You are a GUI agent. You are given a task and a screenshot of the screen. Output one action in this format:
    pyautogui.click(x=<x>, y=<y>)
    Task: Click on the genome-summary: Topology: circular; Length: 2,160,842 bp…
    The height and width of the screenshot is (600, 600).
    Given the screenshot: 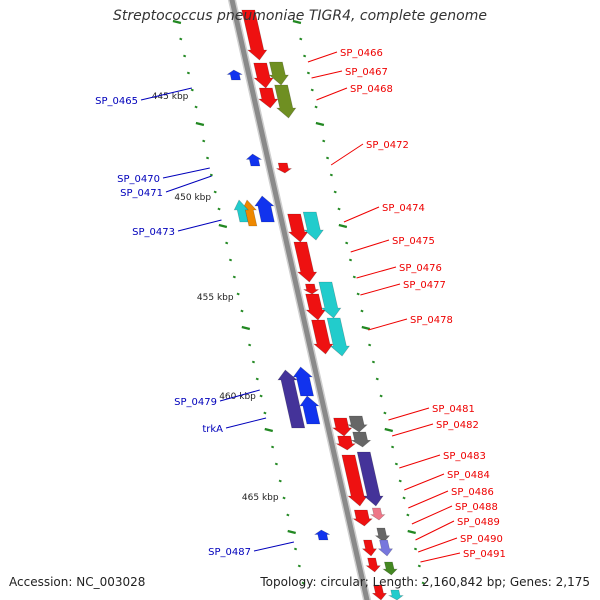 What is the action you would take?
    pyautogui.click(x=425, y=582)
    